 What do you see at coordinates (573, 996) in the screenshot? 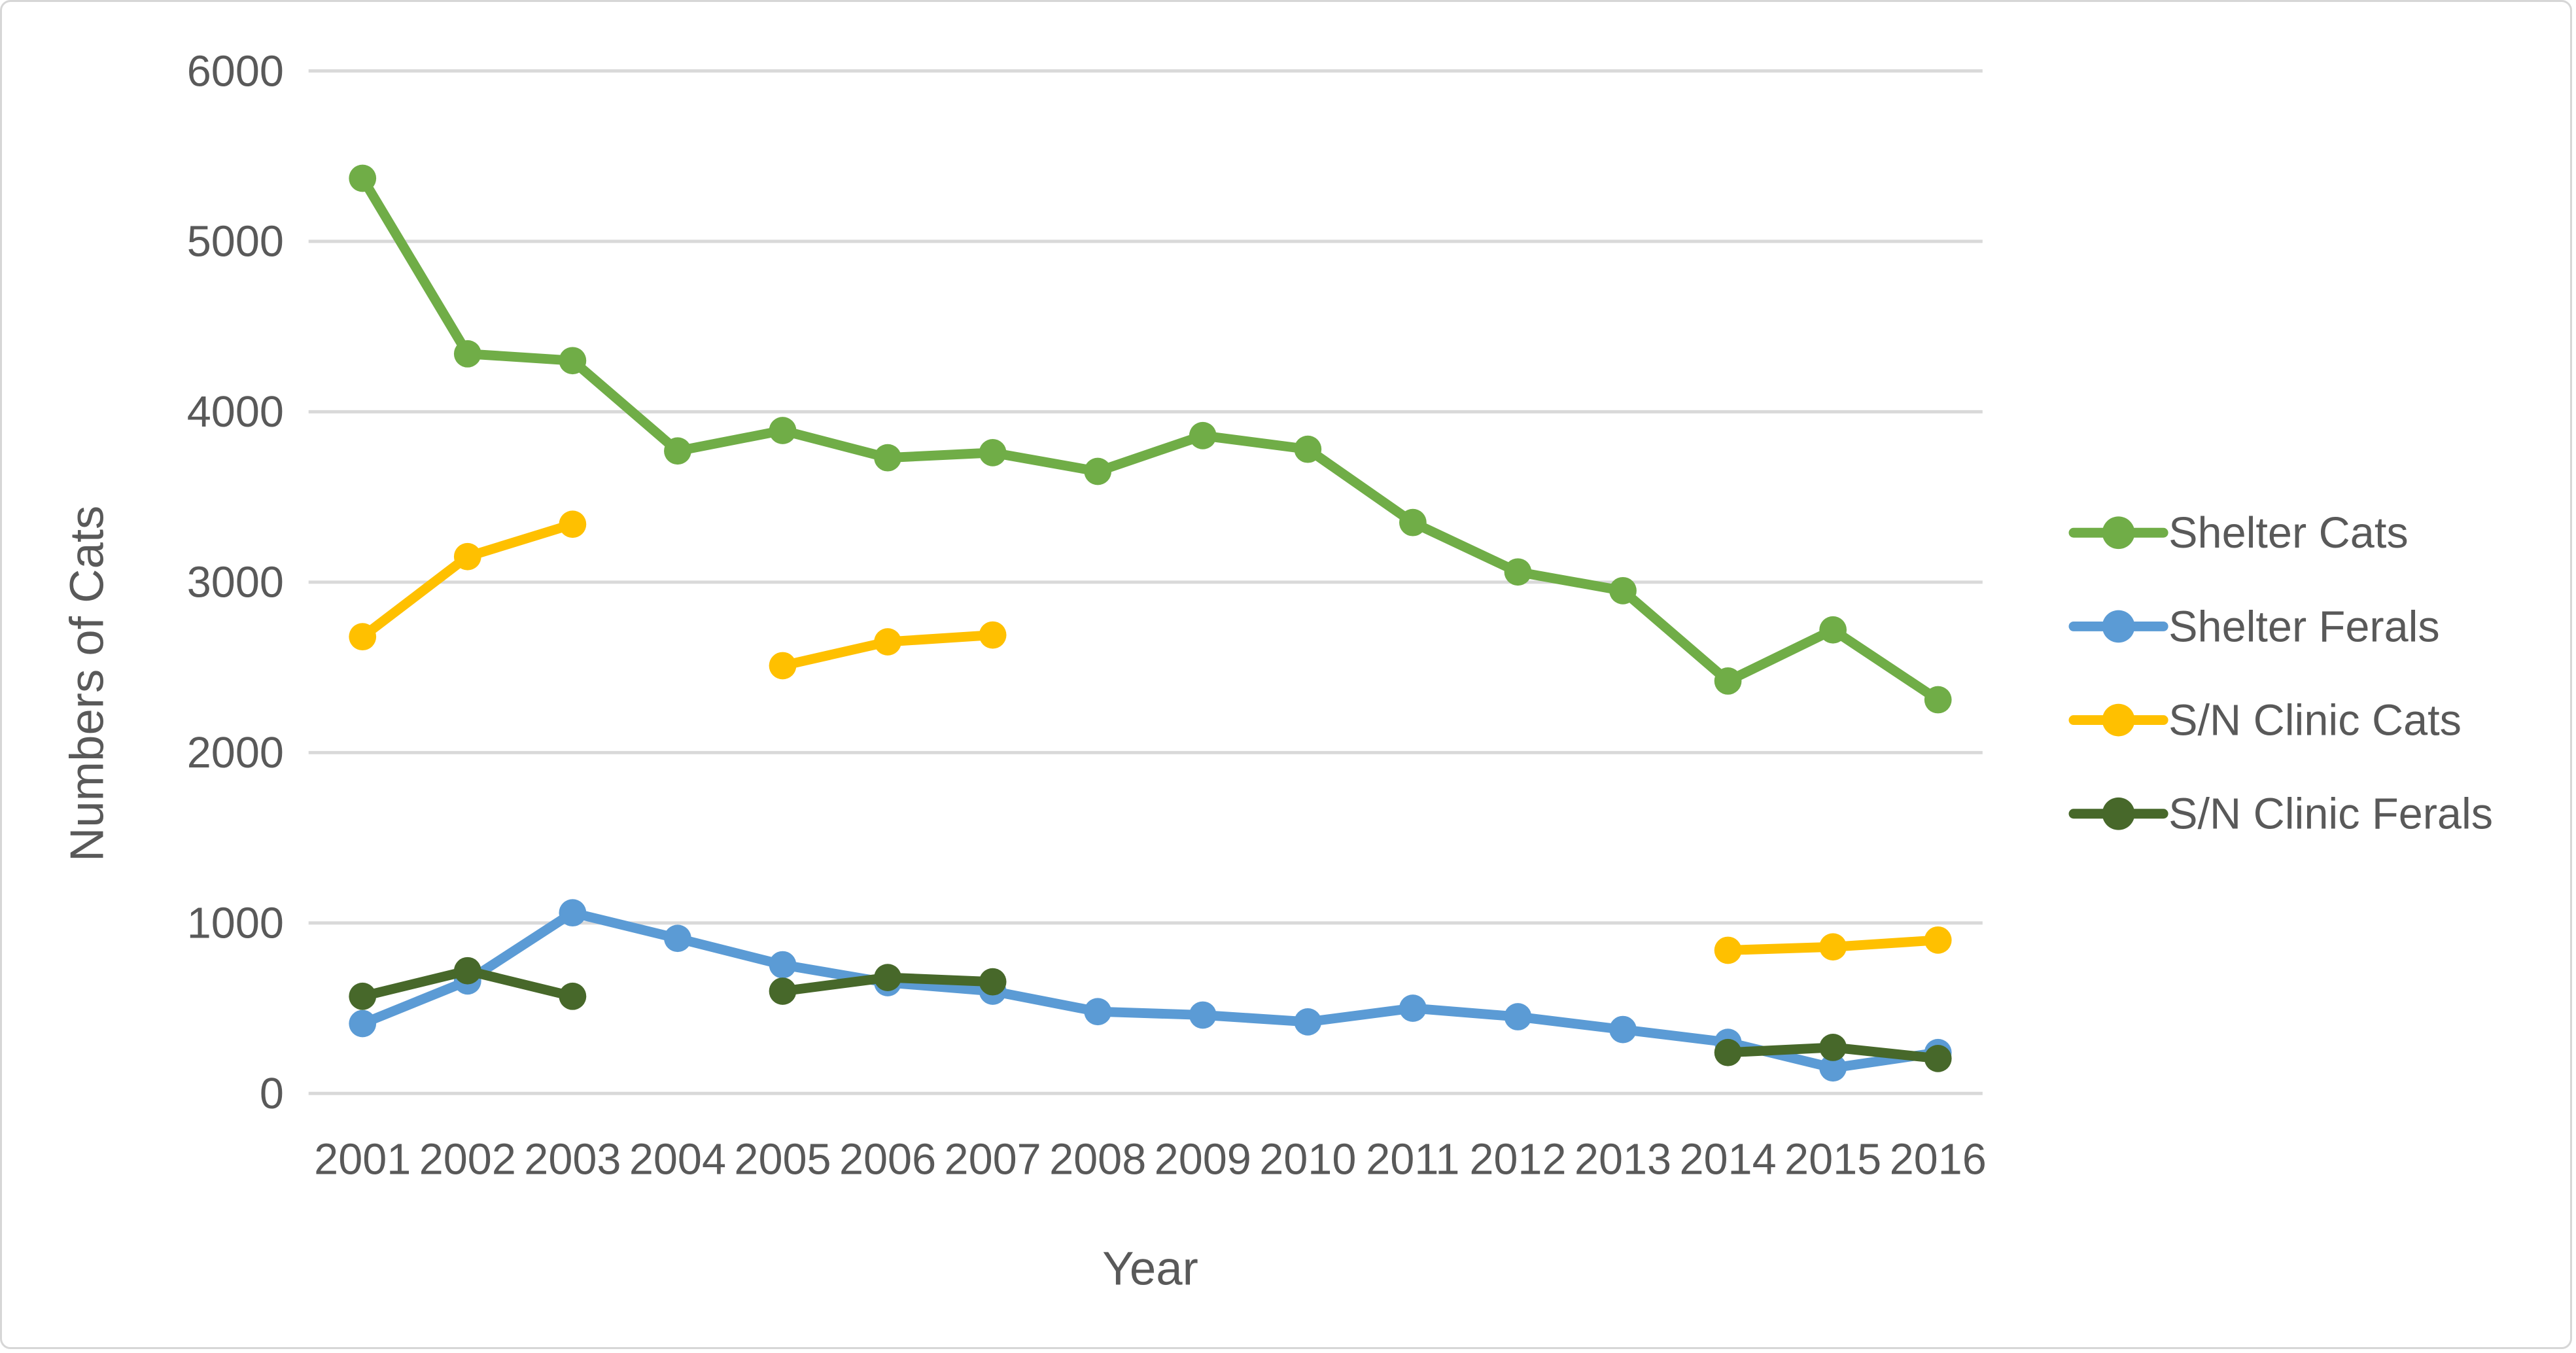
I see `marker-s-n-clinic-ferals-2003` at bounding box center [573, 996].